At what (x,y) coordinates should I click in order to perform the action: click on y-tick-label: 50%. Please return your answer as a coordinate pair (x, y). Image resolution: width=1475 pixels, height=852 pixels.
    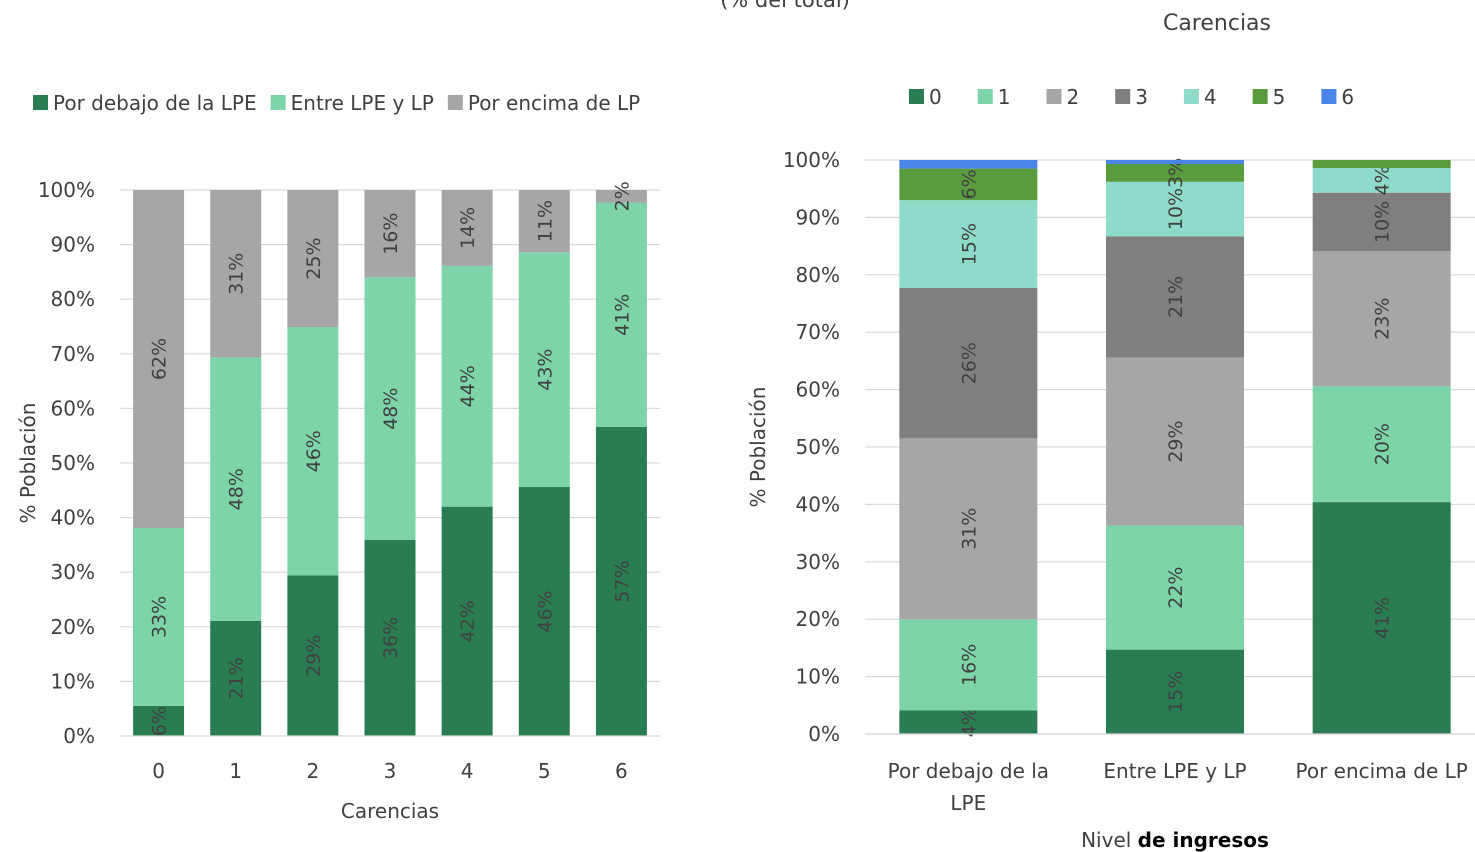
    Looking at the image, I should click on (73, 463).